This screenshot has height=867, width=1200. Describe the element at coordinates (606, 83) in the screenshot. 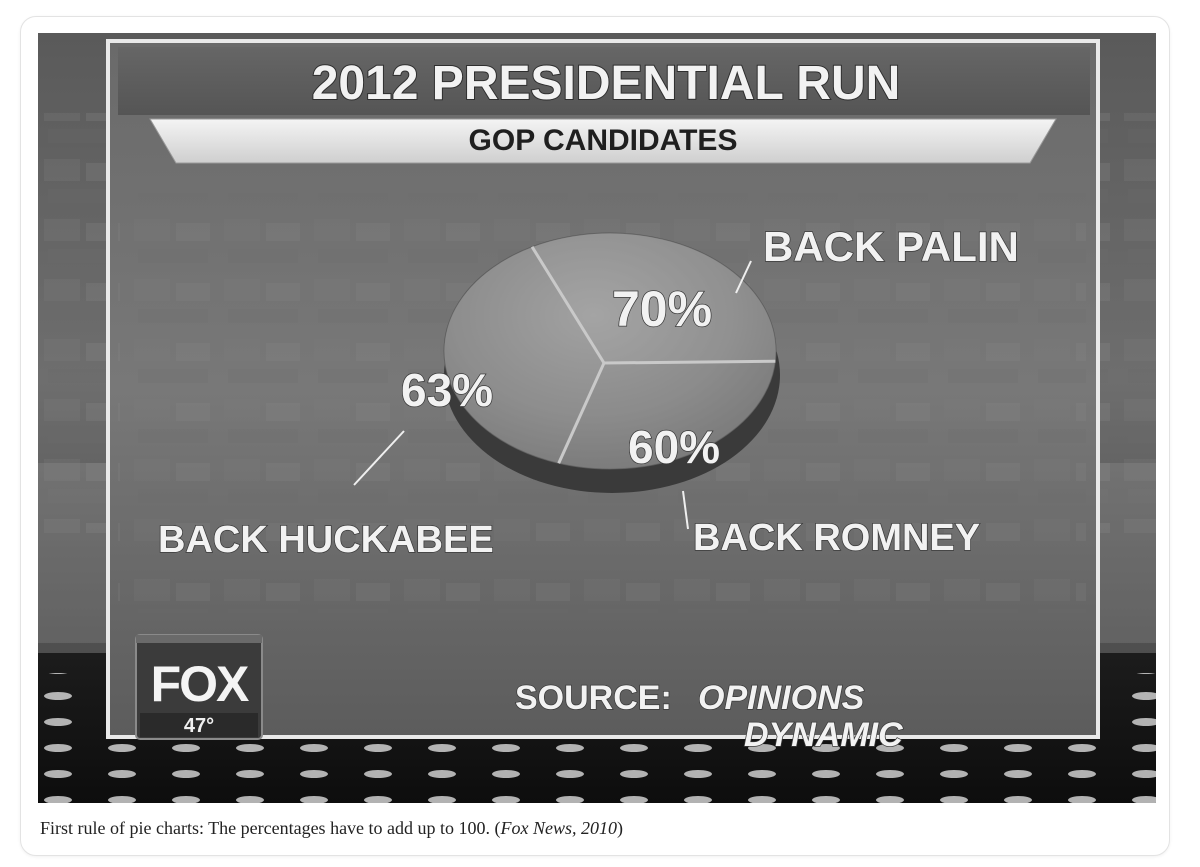

I see `chart-title: 2012 PRESIDENTIAL RUN` at that location.